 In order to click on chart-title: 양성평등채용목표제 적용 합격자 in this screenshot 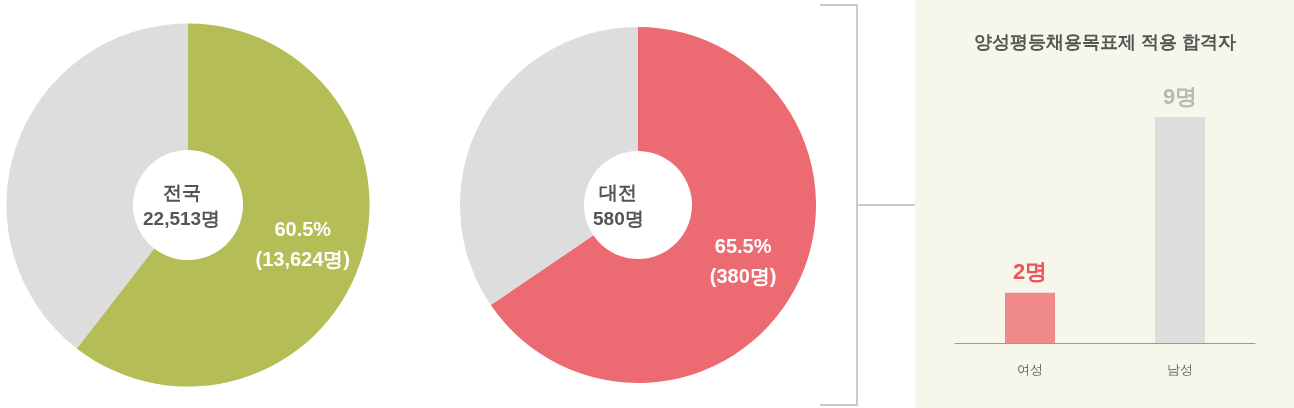, I will do `click(1104, 42)`.